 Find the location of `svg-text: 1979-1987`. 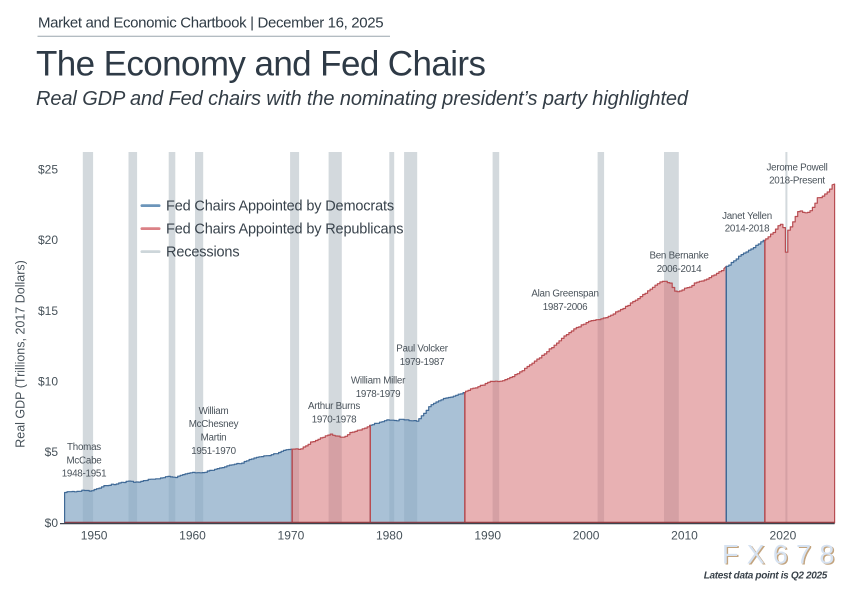

svg-text: 1979-1987 is located at coordinates (422, 362).